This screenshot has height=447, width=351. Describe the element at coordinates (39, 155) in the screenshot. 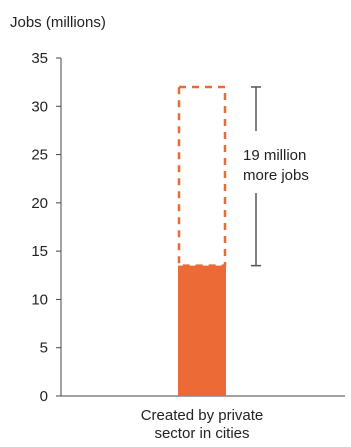

I see `y-tick-label: 25` at that location.